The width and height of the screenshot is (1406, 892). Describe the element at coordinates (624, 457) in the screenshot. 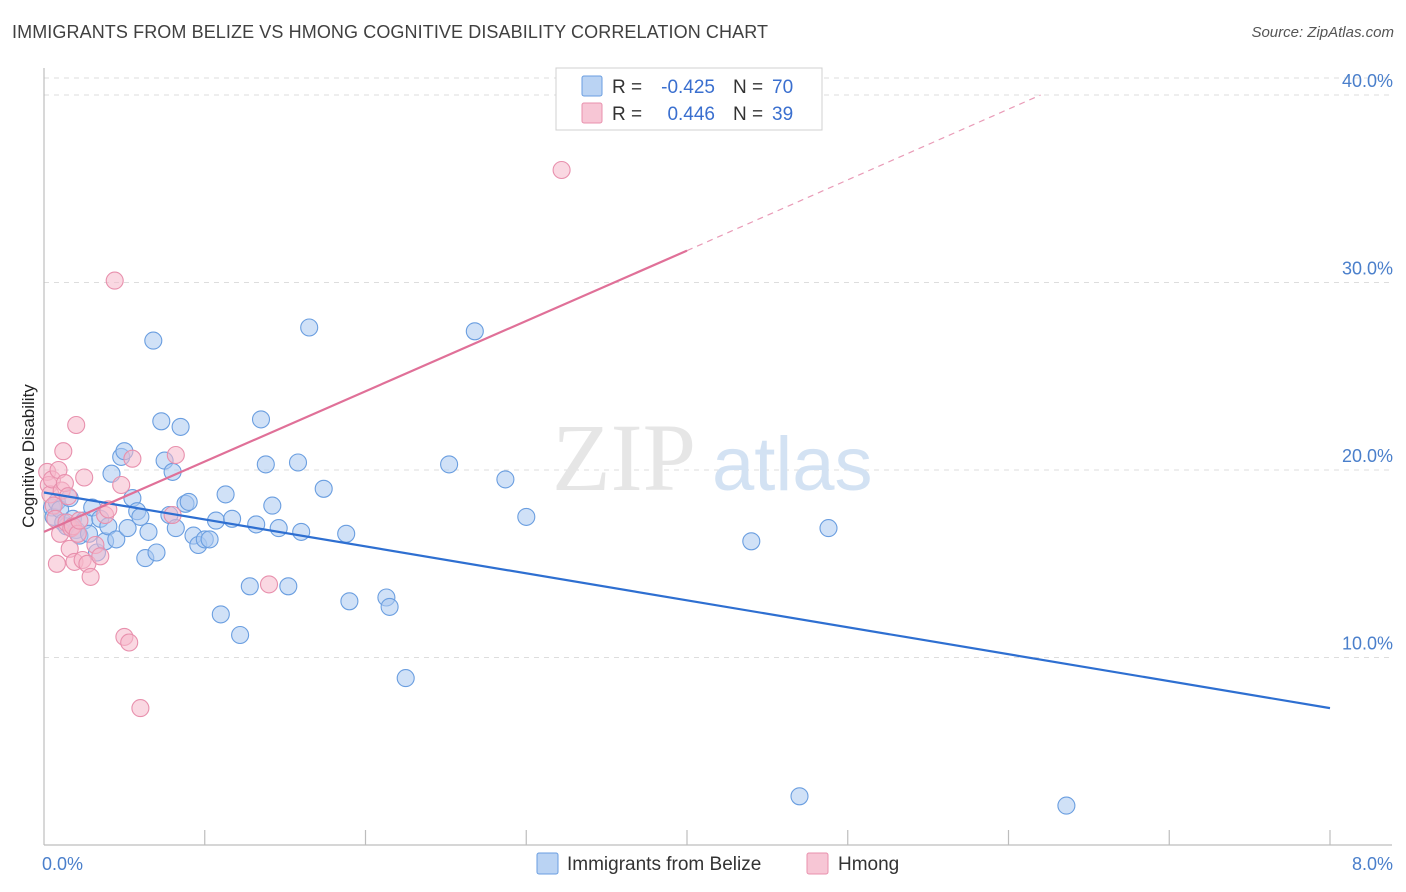

I see `watermark-zip: ZIP` at that location.